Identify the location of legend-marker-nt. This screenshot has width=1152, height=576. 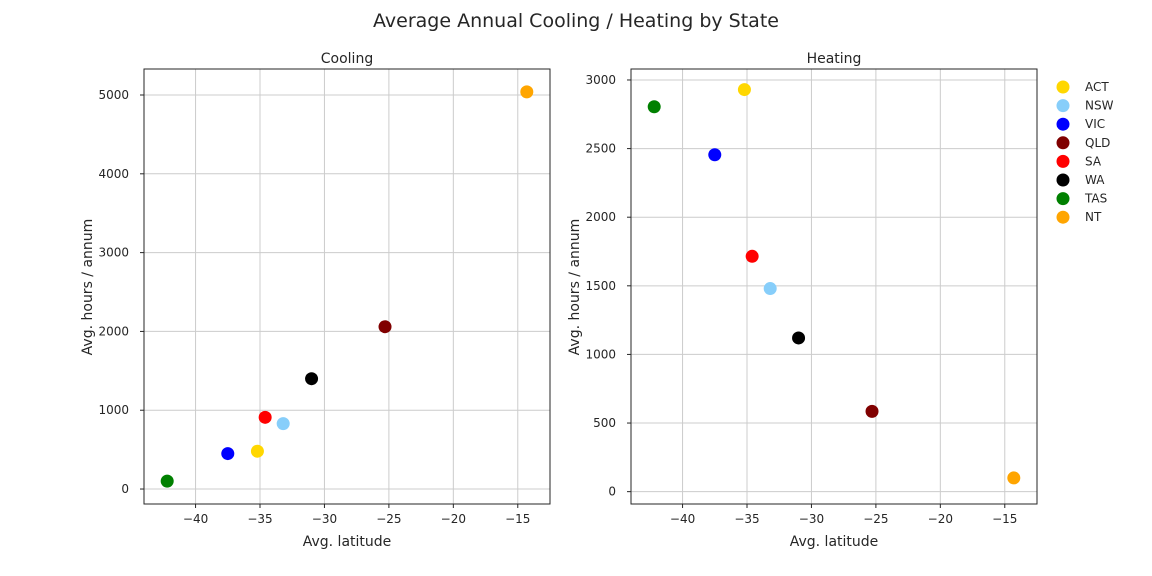
(1063, 217).